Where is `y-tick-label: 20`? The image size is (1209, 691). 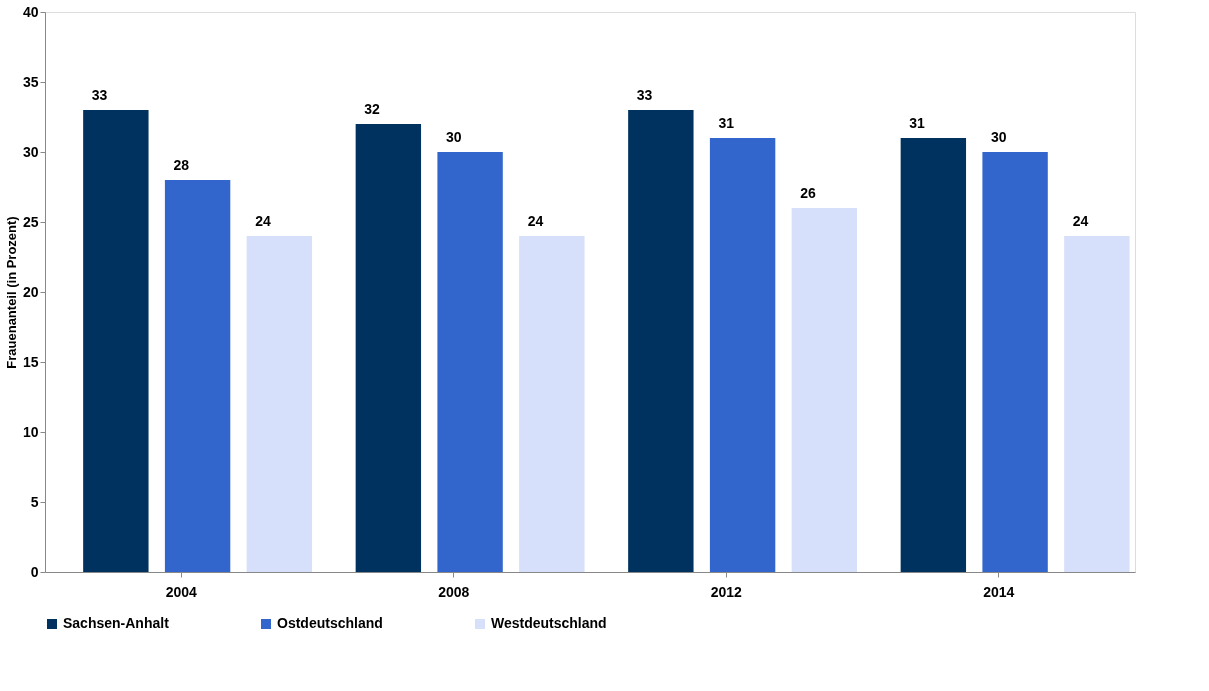
y-tick-label: 20 is located at coordinates (30, 291).